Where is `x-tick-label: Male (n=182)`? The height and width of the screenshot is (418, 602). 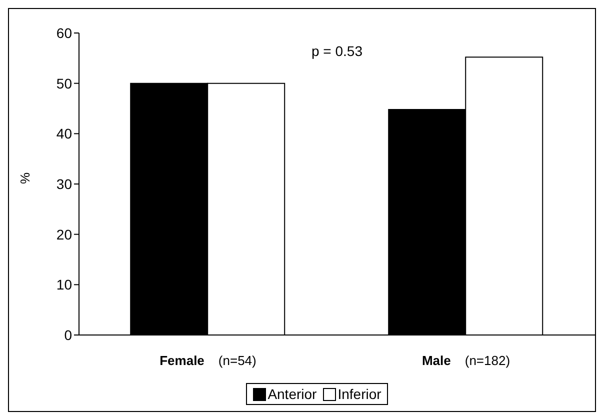 x-tick-label: Male (n=182) is located at coordinates (466, 360).